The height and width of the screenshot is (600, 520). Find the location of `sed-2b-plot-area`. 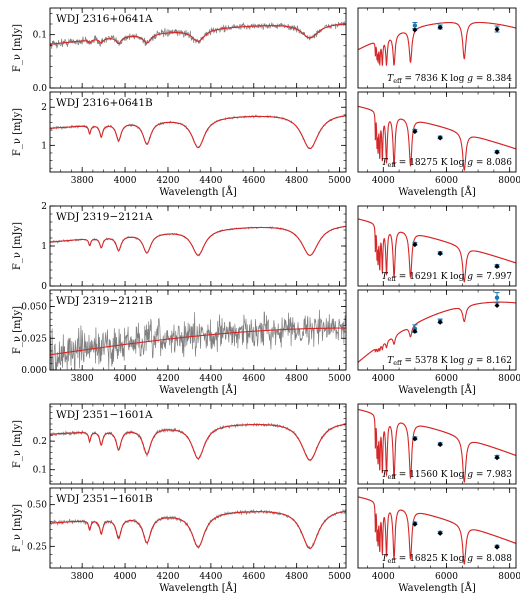

sed-2b-plot-area is located at coordinates (437, 530).